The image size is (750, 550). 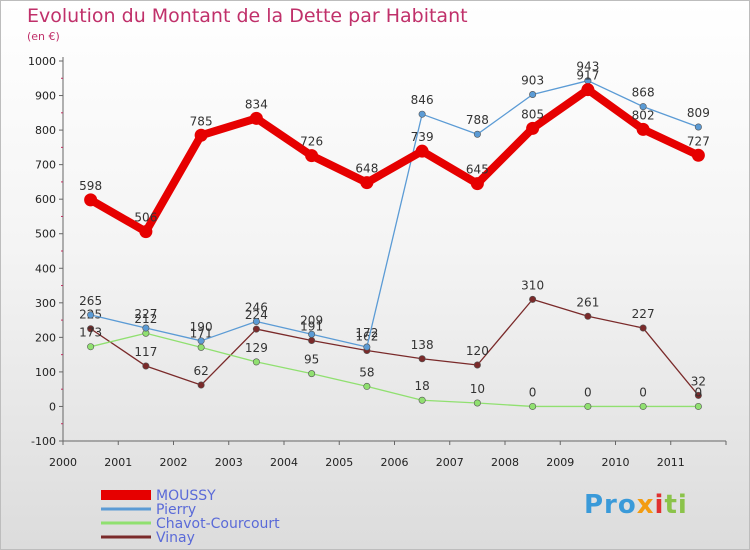 What do you see at coordinates (45, 96) in the screenshot?
I see `y-tick-label: 900` at bounding box center [45, 96].